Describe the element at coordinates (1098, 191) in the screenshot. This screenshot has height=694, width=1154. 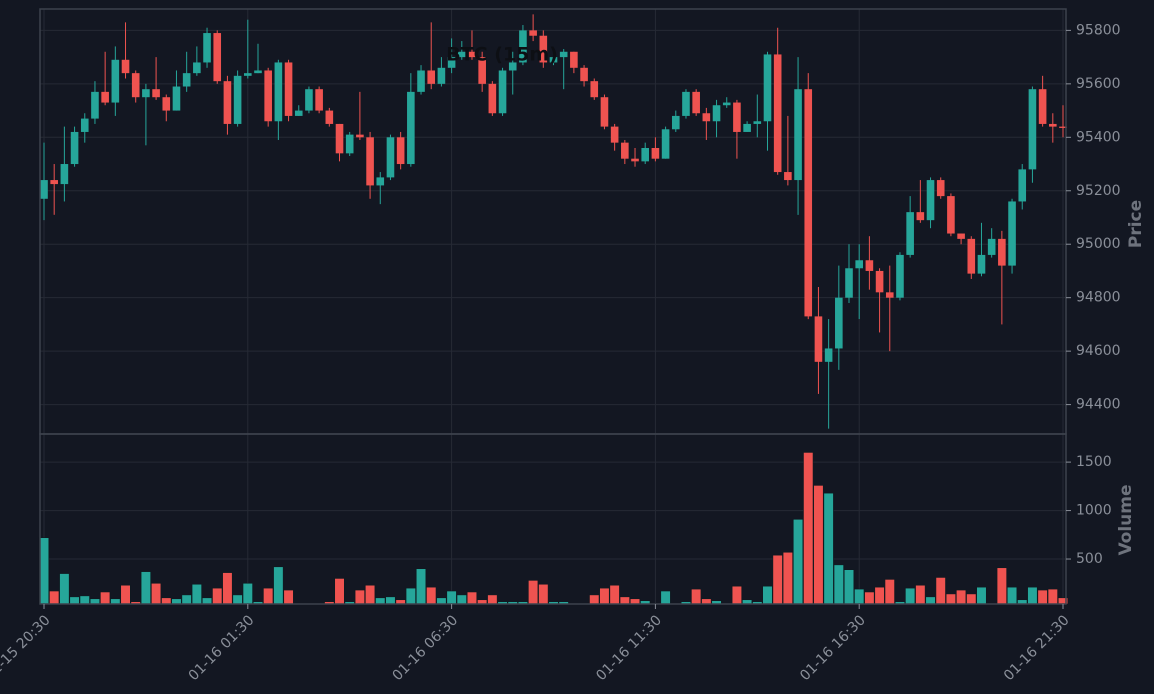
I see `y-tick-label: 95200` at that location.